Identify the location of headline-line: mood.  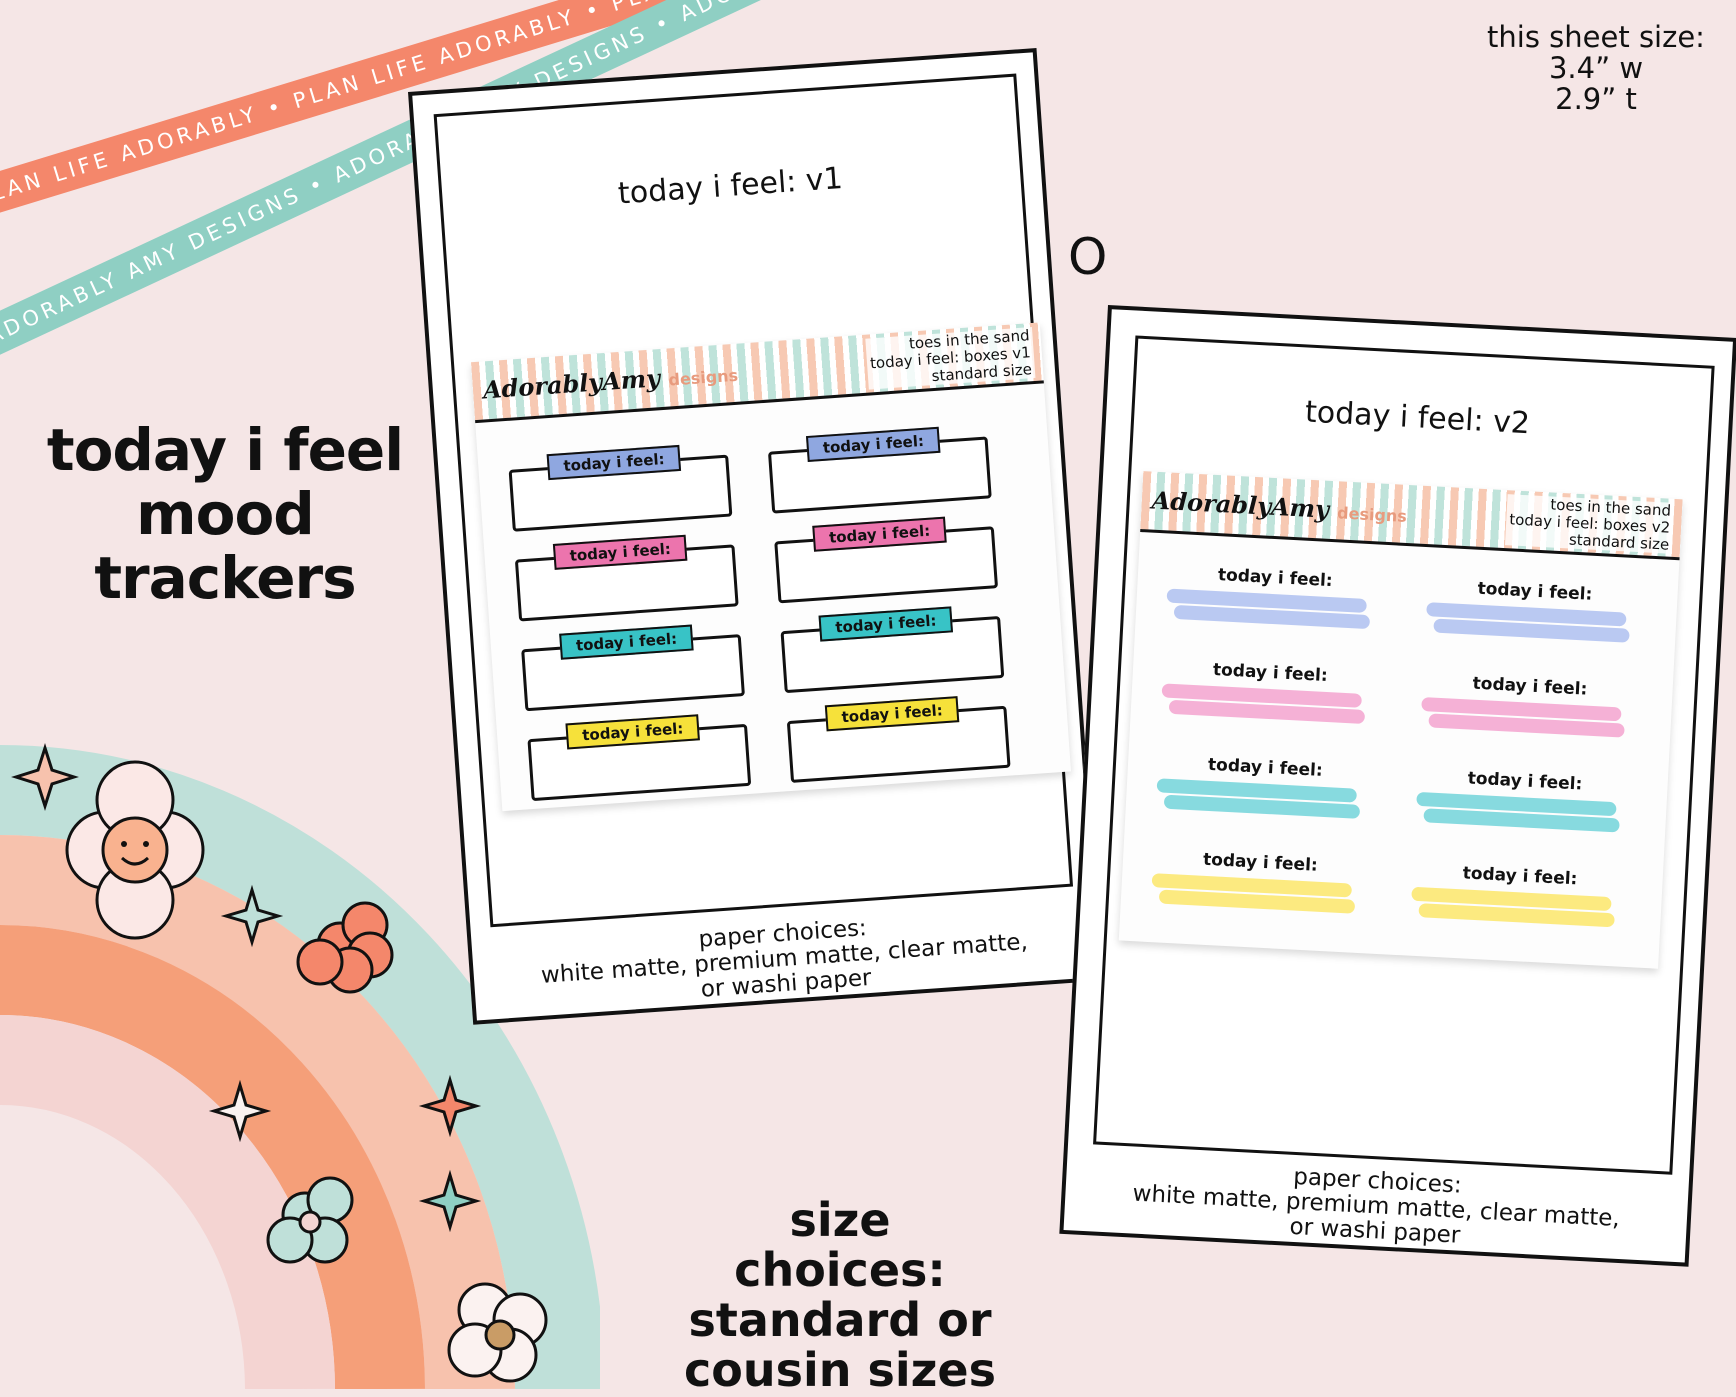
(225, 514).